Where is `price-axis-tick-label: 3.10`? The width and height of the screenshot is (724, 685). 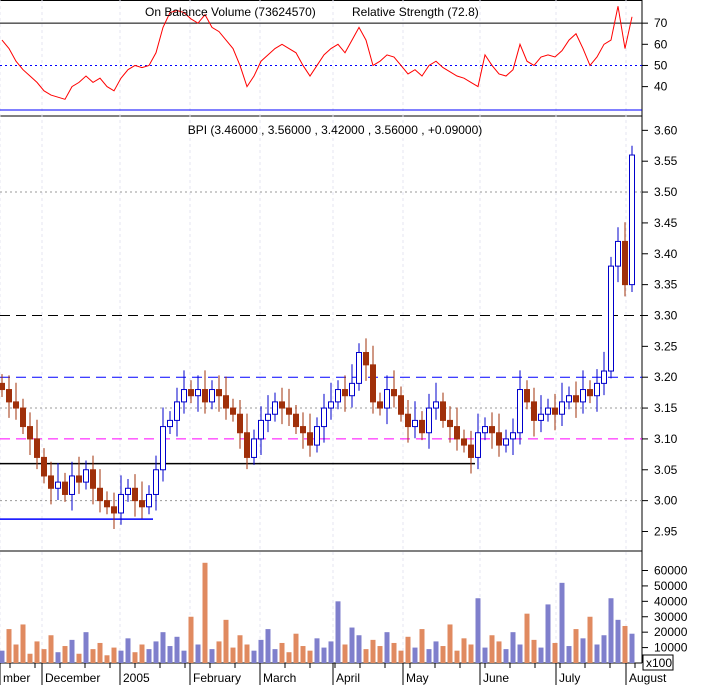
price-axis-tick-label: 3.10 is located at coordinates (666, 439).